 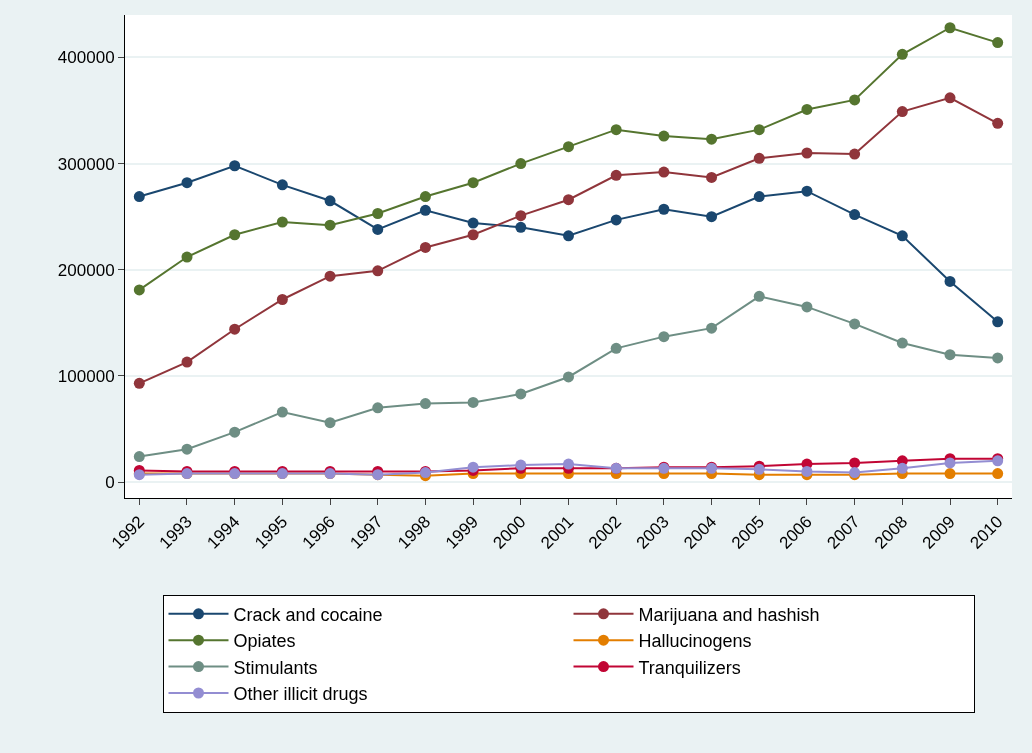 I want to click on y-tick-label: 200000, so click(x=86, y=270).